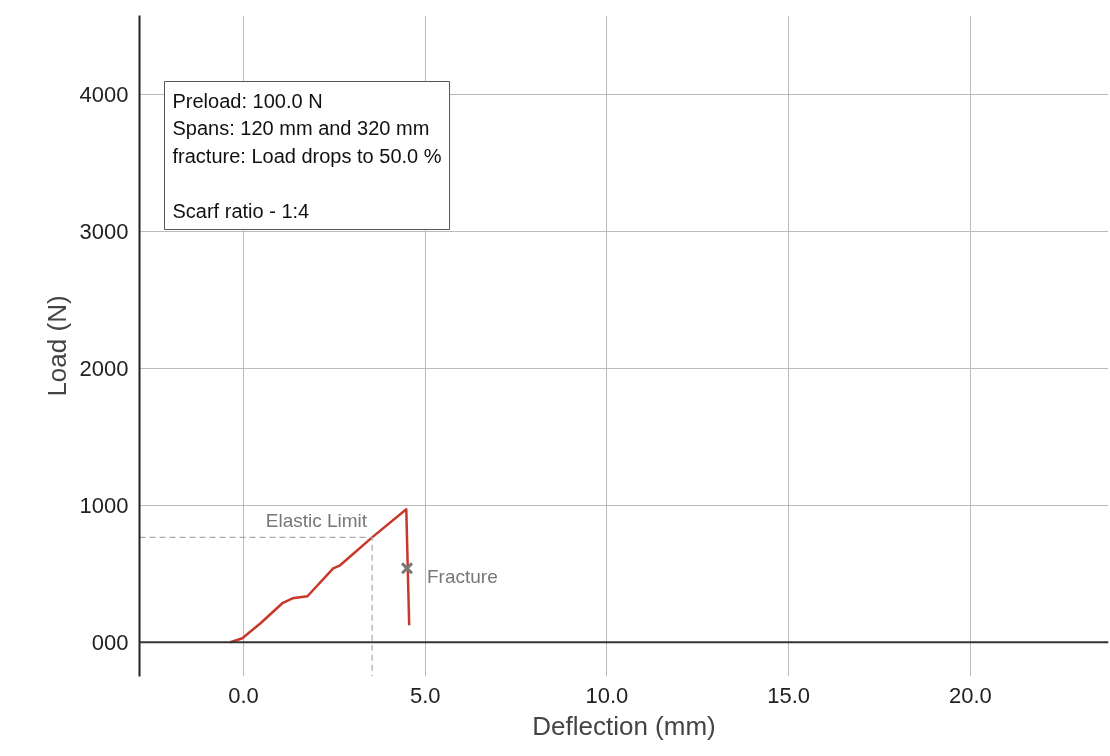  I want to click on x-tick-label: 0.0, so click(243, 695).